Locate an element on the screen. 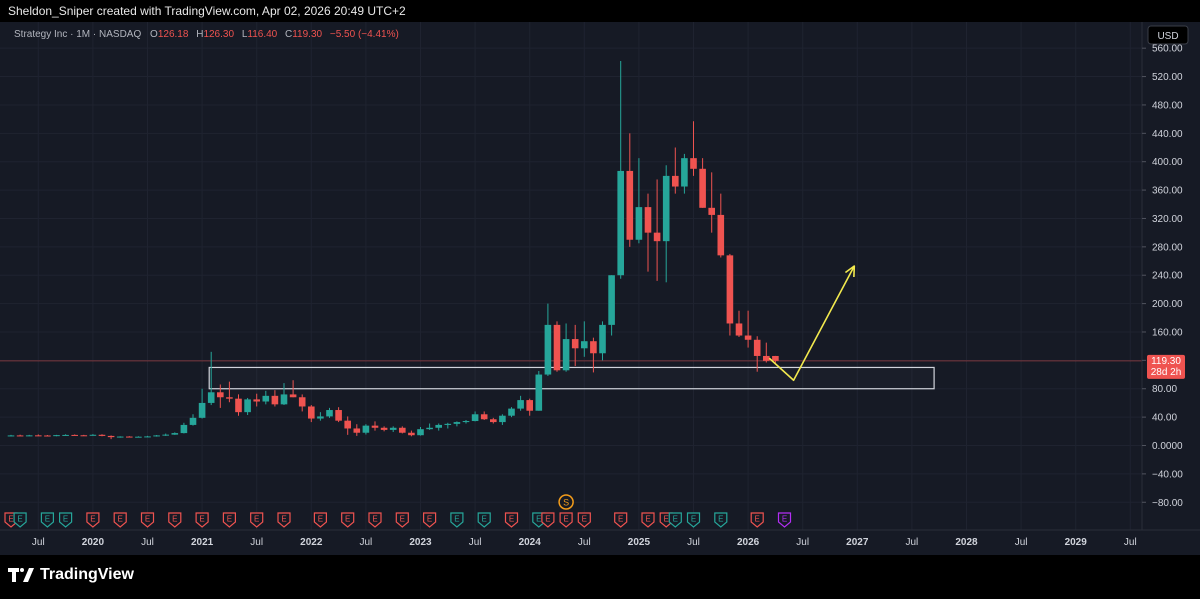  time-tick-label: 2029 is located at coordinates (1076, 542).